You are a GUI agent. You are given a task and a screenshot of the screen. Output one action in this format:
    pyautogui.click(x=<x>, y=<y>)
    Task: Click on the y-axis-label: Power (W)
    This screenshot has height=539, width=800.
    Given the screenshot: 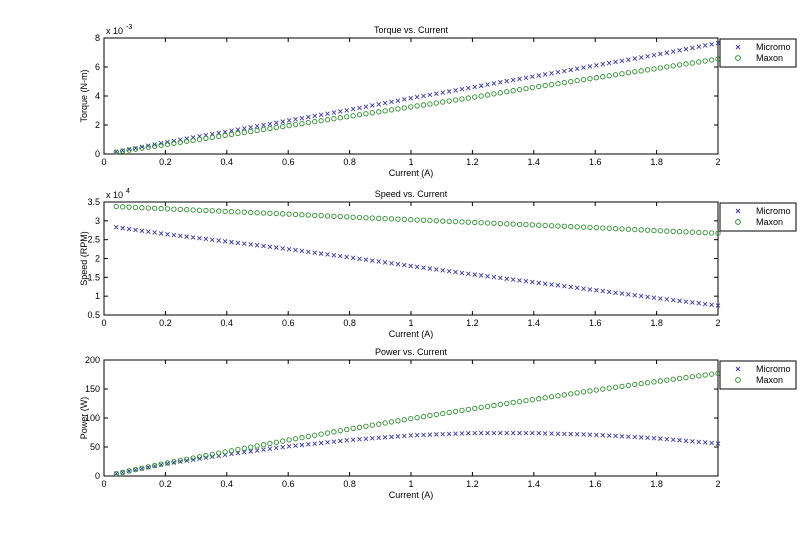 What is the action you would take?
    pyautogui.click(x=84, y=418)
    